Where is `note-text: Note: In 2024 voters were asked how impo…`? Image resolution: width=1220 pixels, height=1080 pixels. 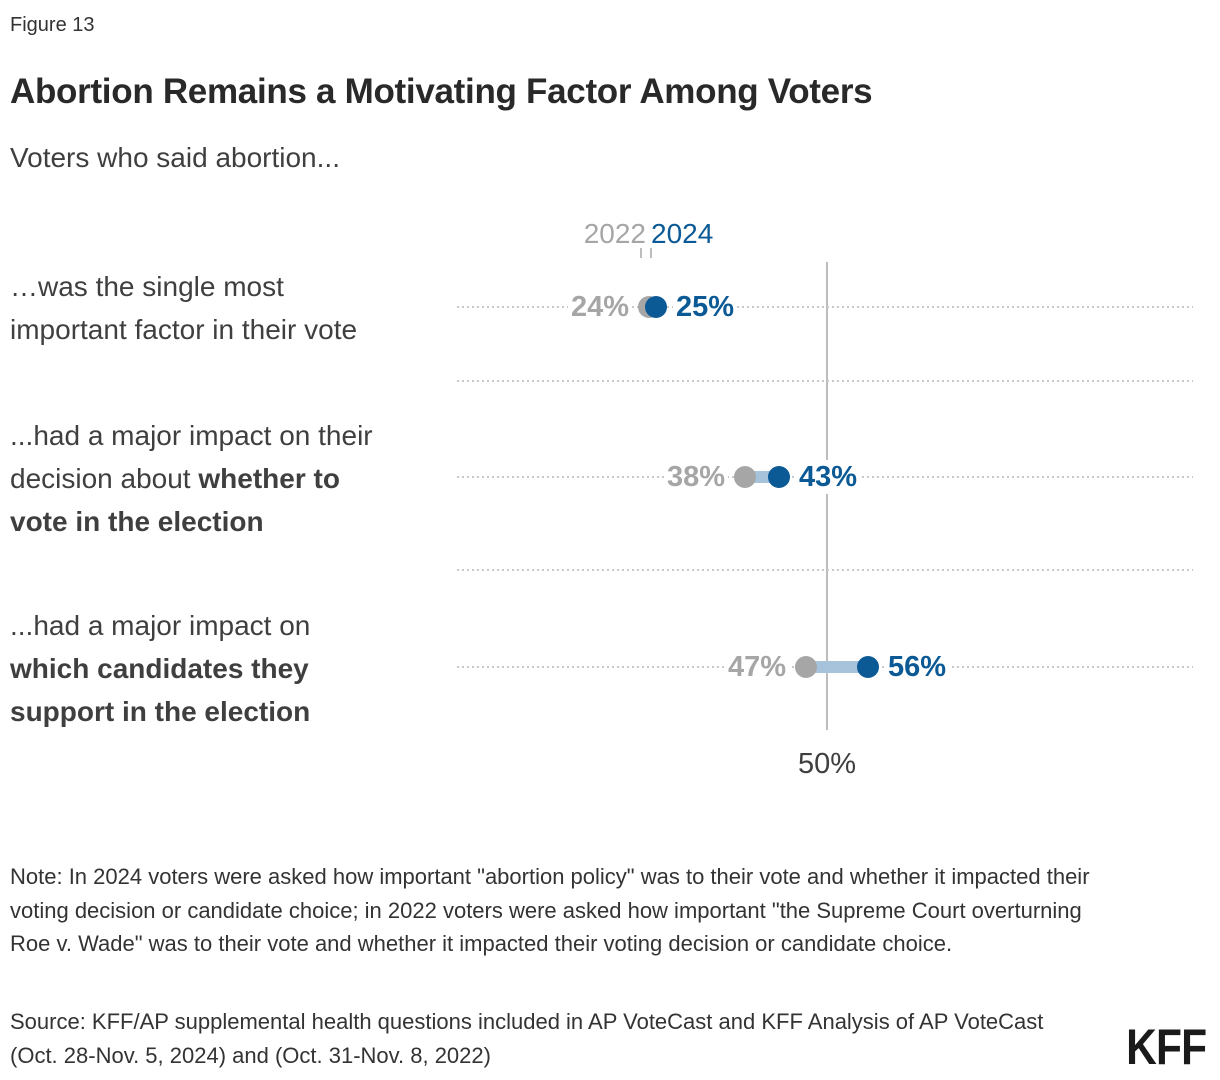 note-text: Note: In 2024 voters were asked how impo… is located at coordinates (550, 910).